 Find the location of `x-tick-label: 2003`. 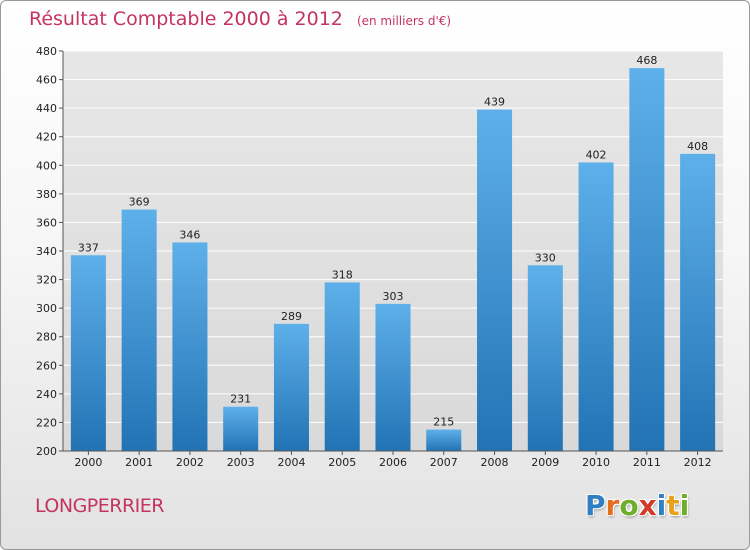

x-tick-label: 2003 is located at coordinates (241, 462).